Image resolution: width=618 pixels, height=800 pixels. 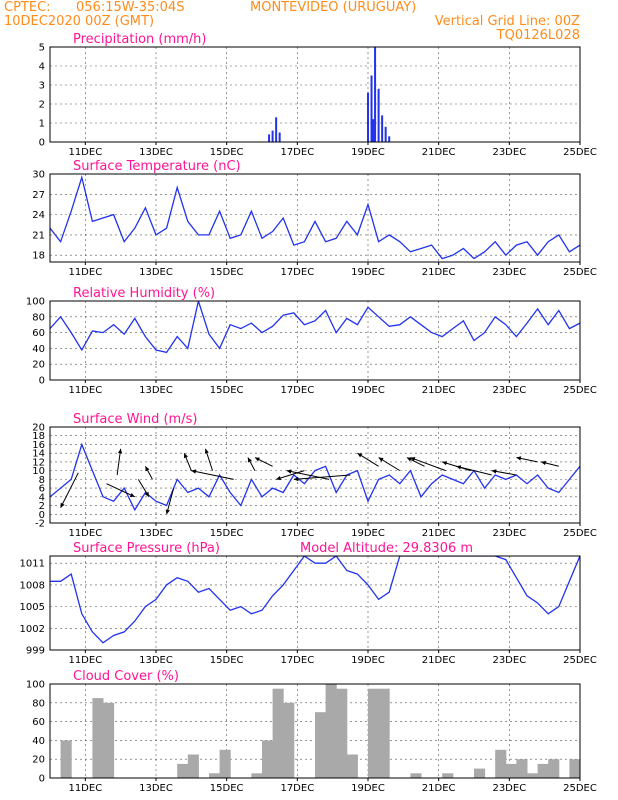 What do you see at coordinates (38, 235) in the screenshot?
I see `y-tick-label: 21` at bounding box center [38, 235].